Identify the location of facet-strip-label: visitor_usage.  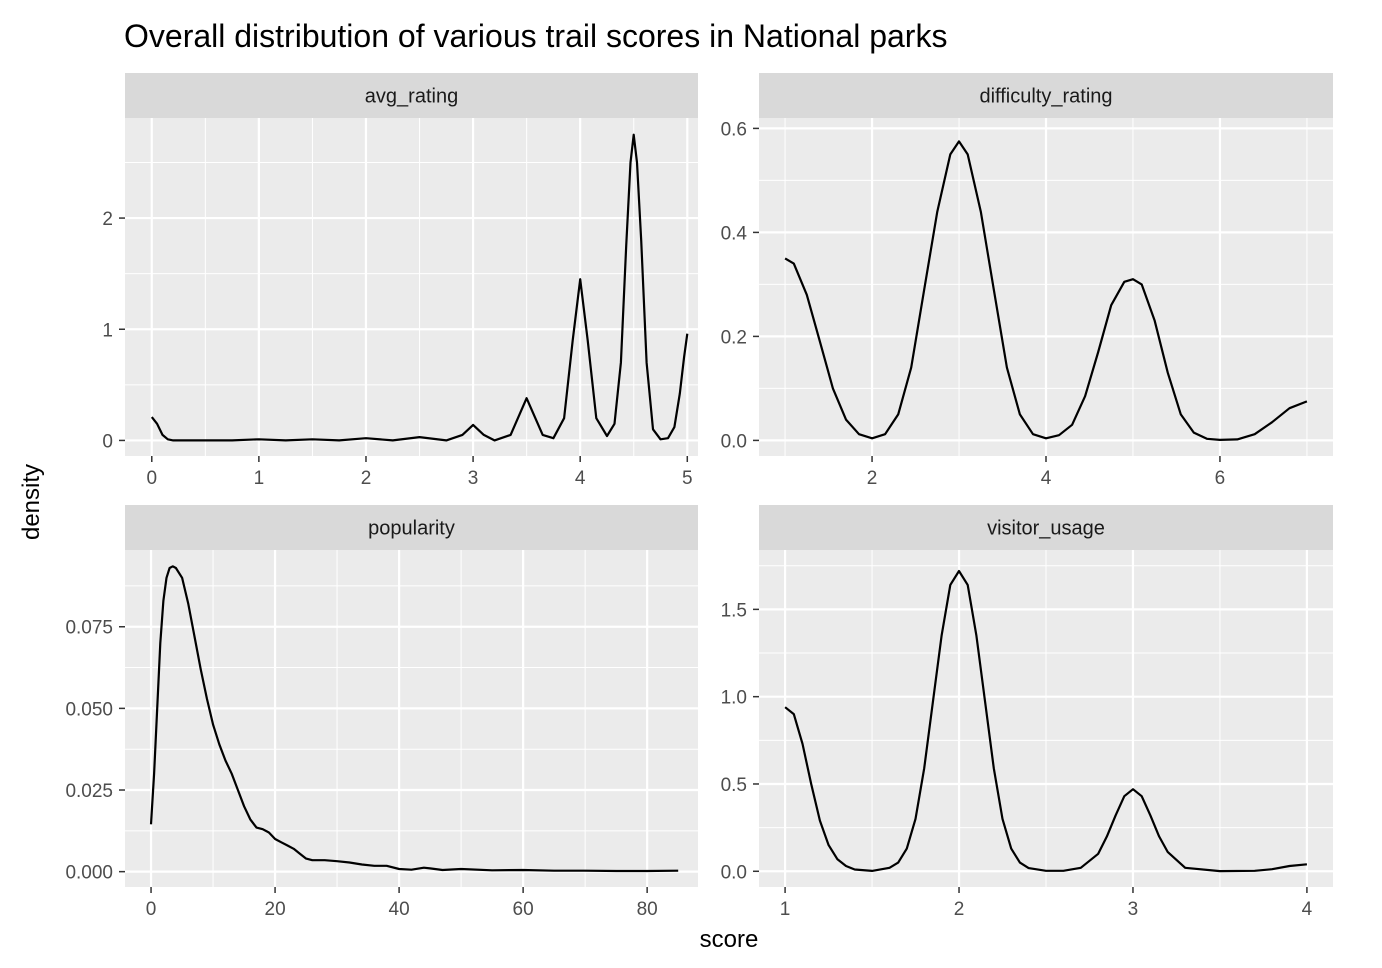
(1046, 529).